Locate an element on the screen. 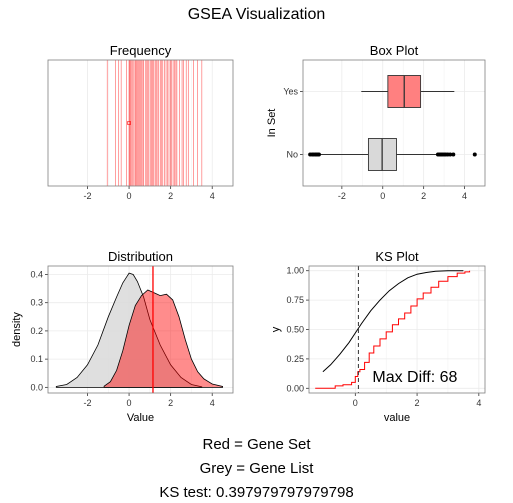  boxplot-x-tick-label: 0 is located at coordinates (382, 196).